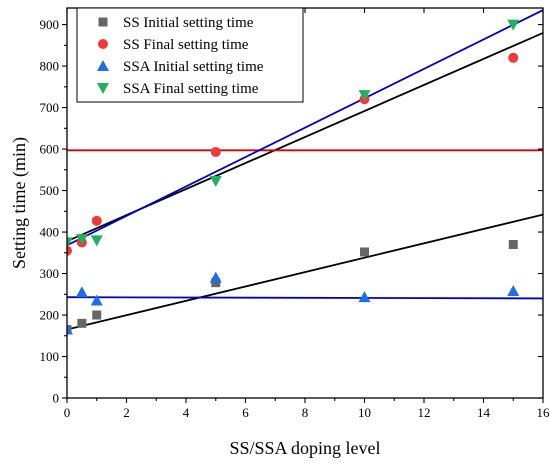 Image resolution: width=550 pixels, height=467 pixels. I want to click on y-tick-label: 100, so click(50, 356).